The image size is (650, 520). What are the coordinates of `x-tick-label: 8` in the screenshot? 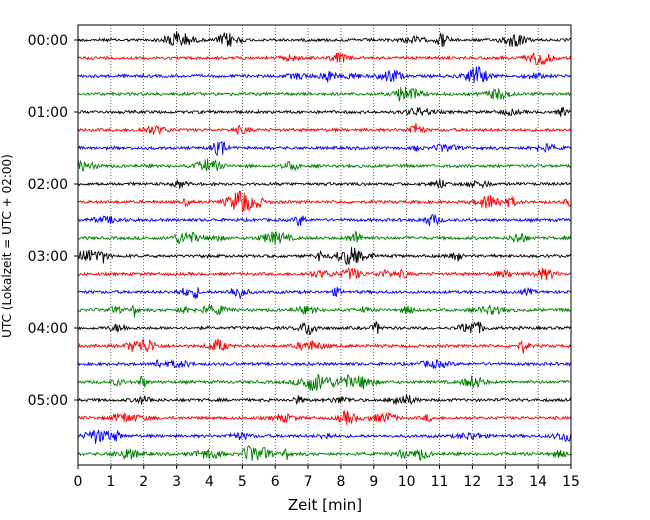 It's located at (340, 482).